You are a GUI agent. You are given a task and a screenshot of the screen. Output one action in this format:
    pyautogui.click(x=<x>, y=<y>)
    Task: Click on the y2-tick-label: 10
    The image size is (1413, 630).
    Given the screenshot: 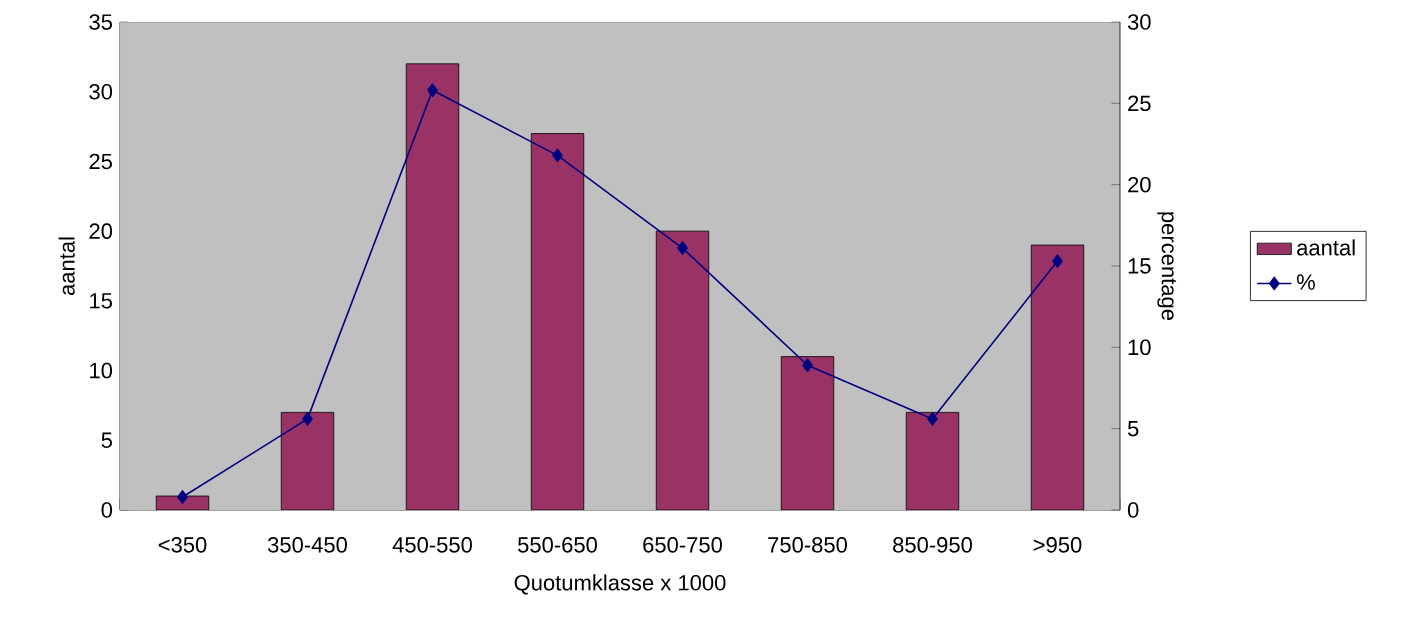 What is the action you would take?
    pyautogui.click(x=1139, y=347)
    